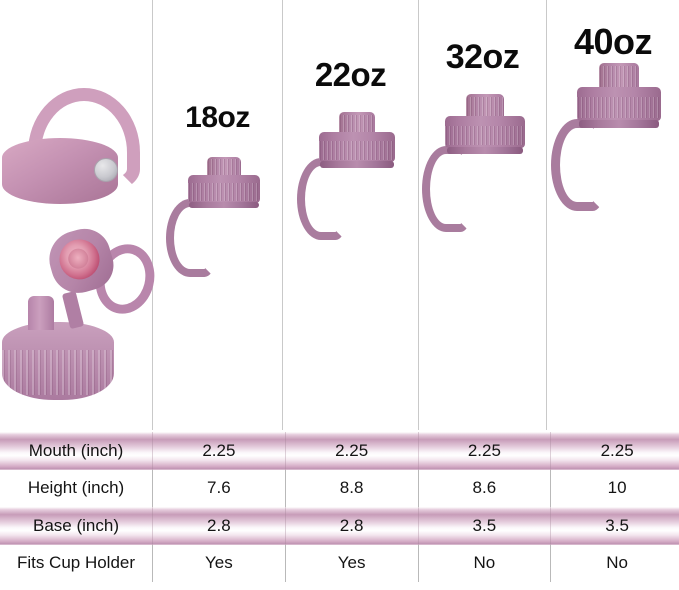  I want to click on table-row: Base (inch) 2.8 2.8 3.5 3.5, so click(339, 526).